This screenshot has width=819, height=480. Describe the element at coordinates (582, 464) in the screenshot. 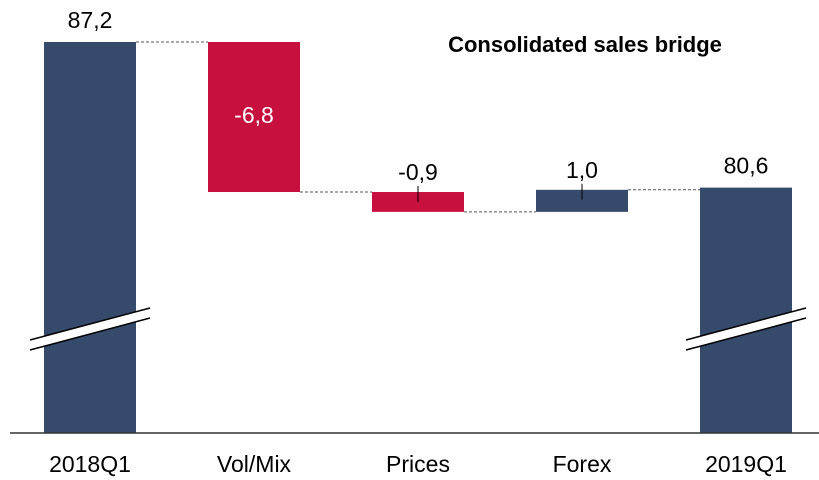

I see `x-tick-label: Forex` at that location.